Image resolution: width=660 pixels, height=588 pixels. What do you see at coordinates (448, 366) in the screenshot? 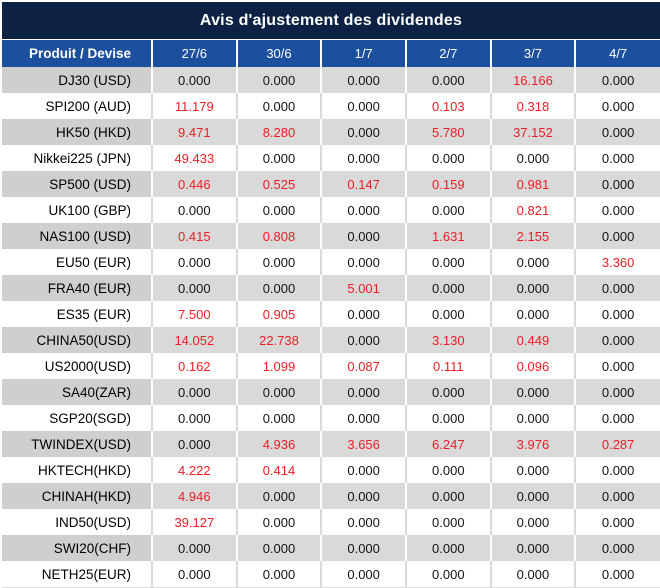
I see `value-cell: 0.111` at bounding box center [448, 366].